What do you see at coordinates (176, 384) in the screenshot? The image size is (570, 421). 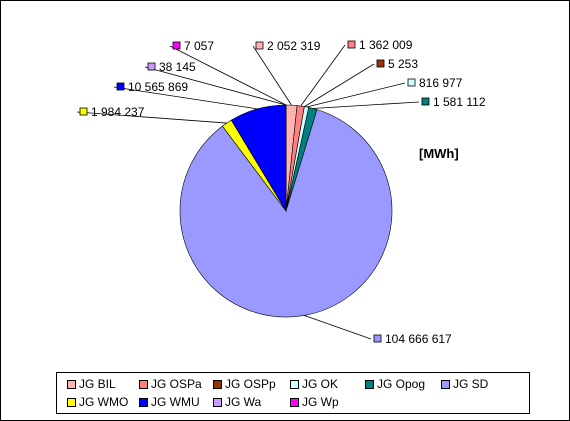 I see `legend-label: JG OSPa` at bounding box center [176, 384].